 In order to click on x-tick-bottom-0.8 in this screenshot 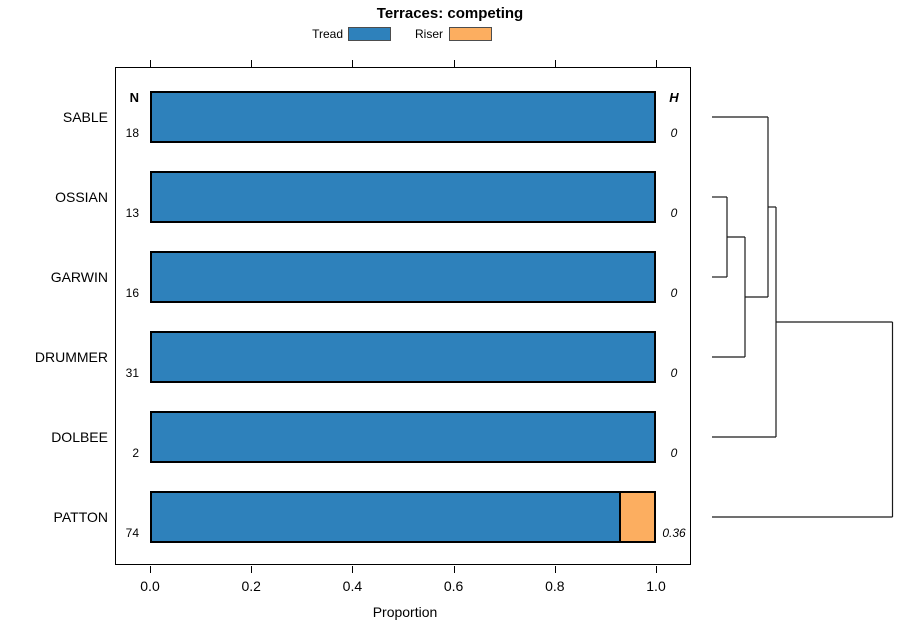, I will do `click(555, 569)`.